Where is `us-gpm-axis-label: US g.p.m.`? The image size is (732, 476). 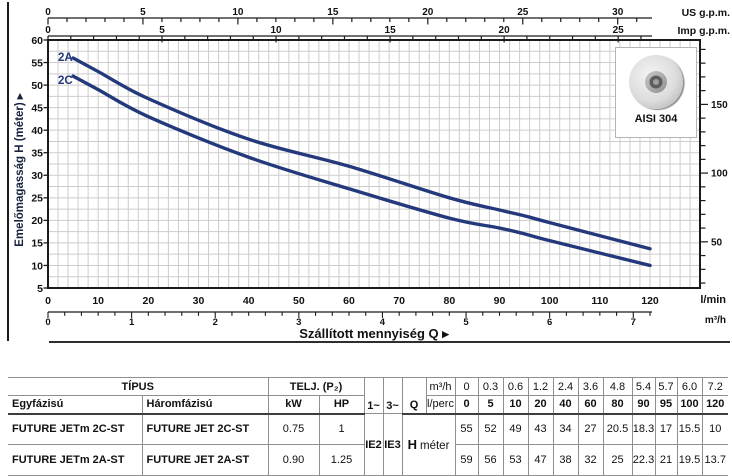 us-gpm-axis-label: US g.p.m. is located at coordinates (705, 13).